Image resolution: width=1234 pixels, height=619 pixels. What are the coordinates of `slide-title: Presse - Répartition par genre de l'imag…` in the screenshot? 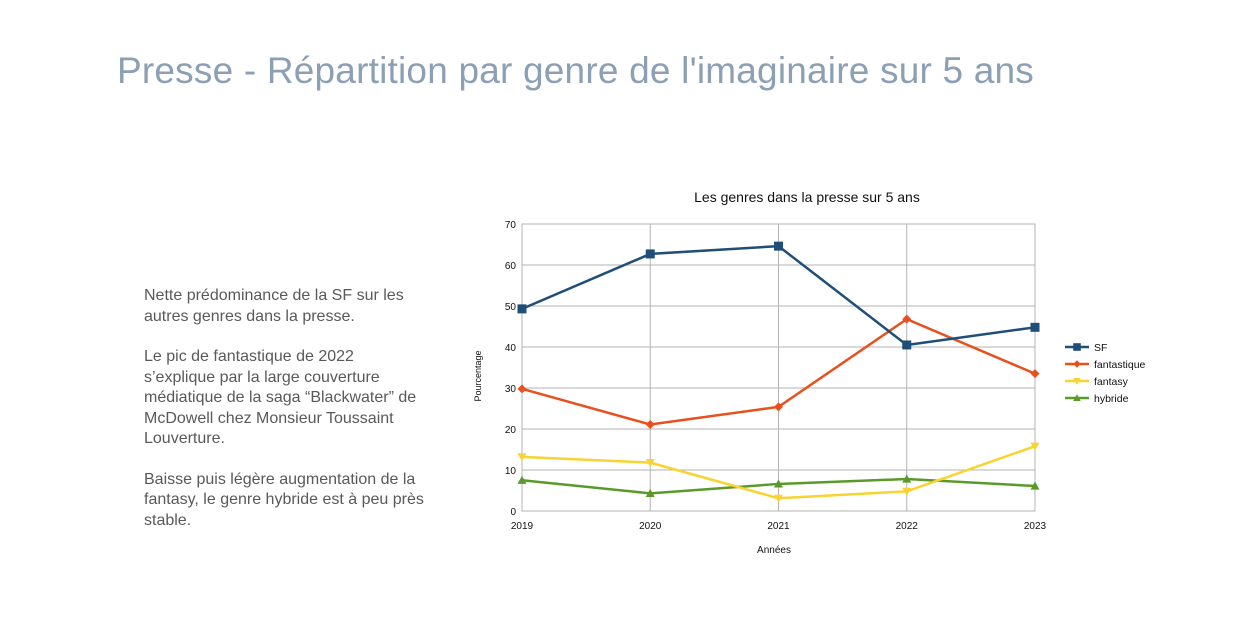 It's located at (575, 70).